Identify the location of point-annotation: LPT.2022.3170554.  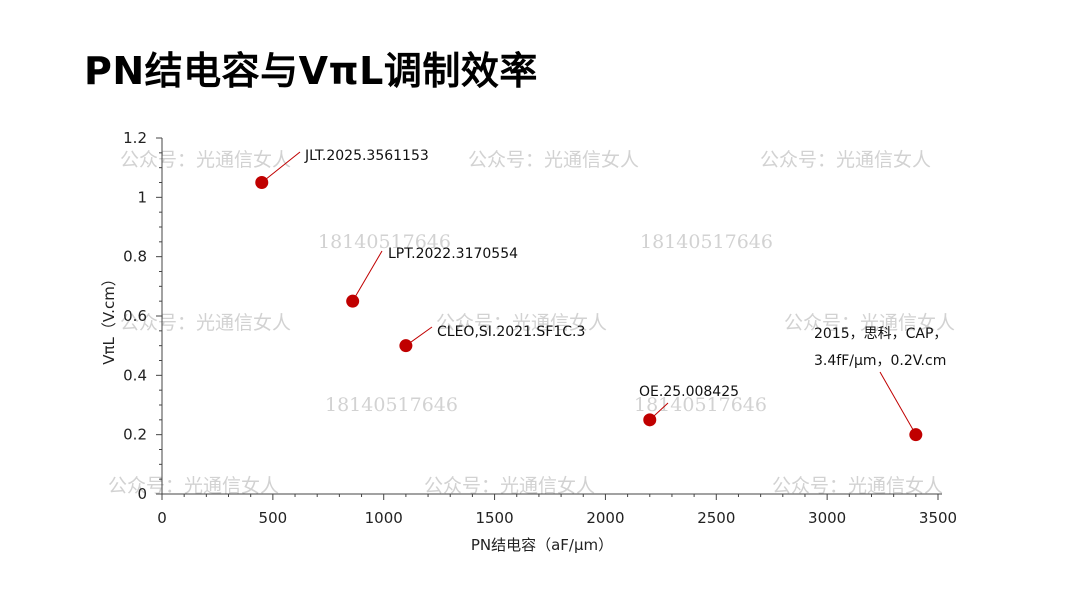
(453, 254).